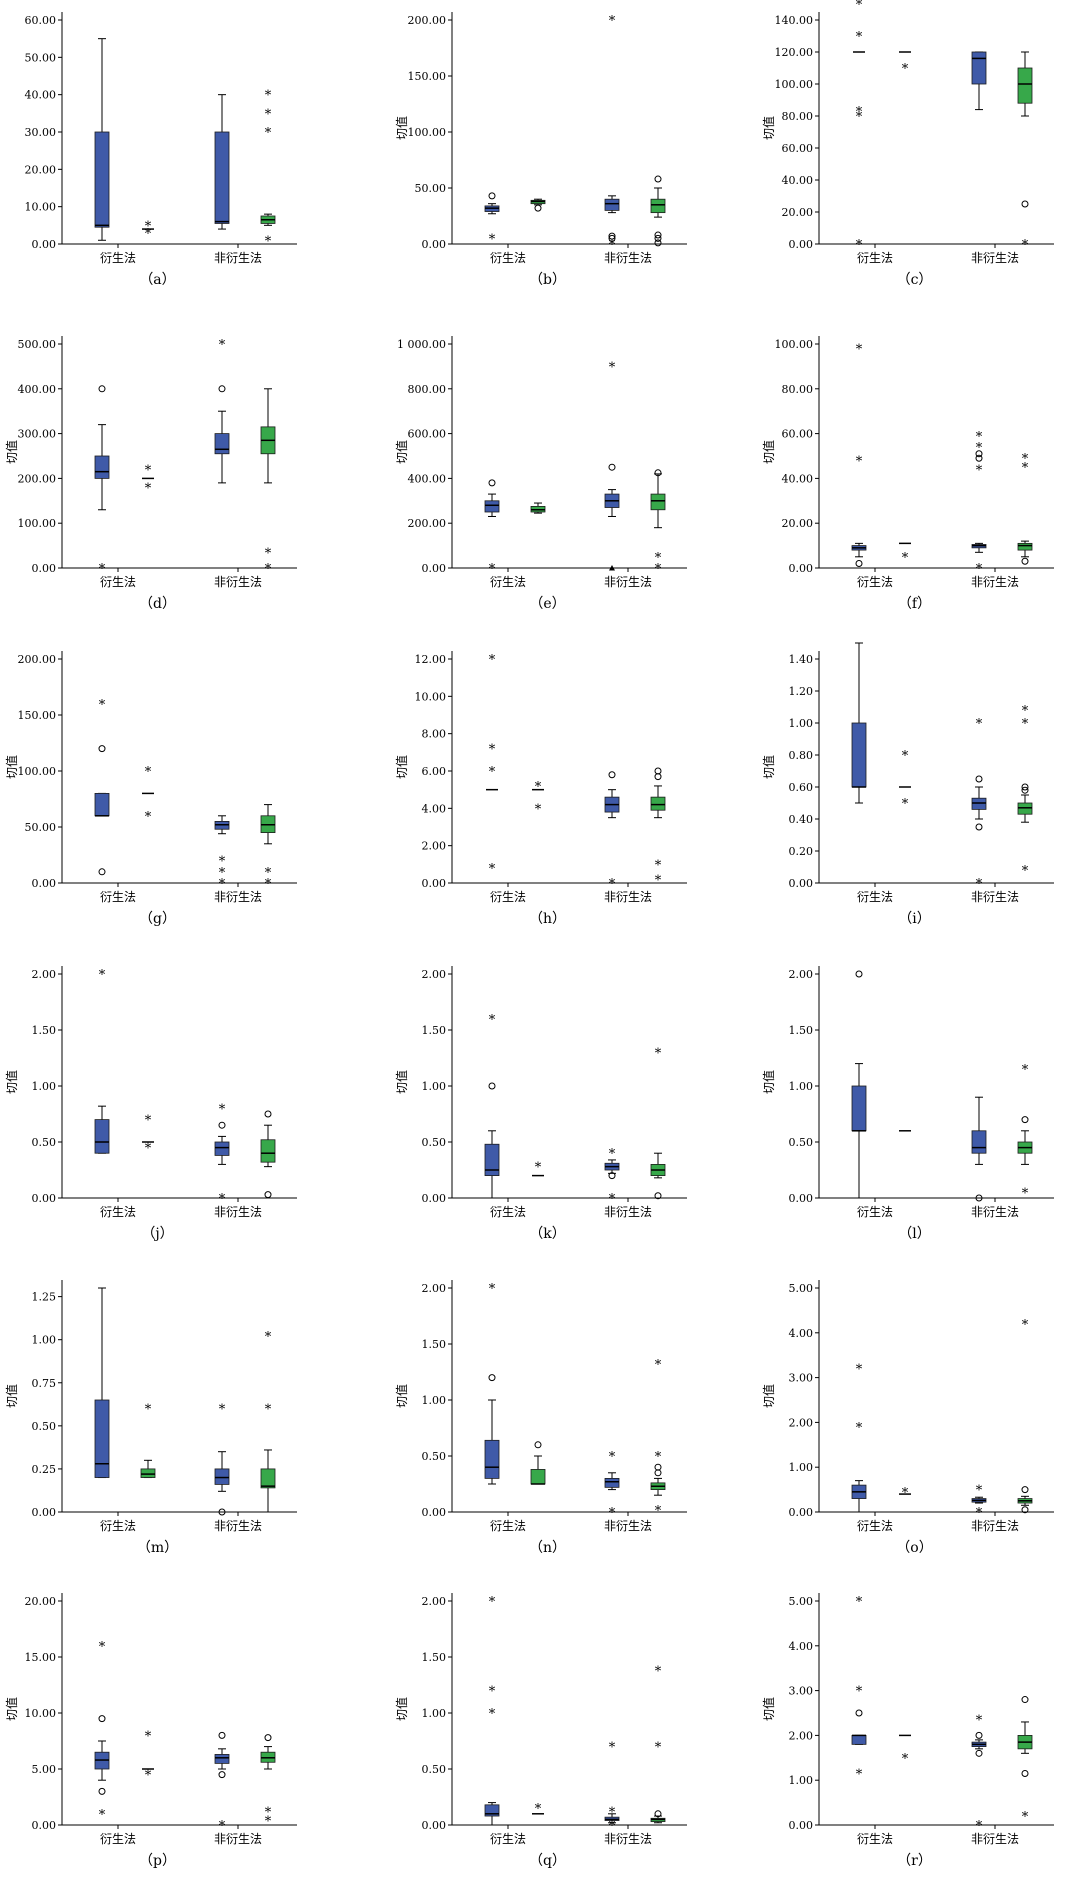 The image size is (1066, 1897). Describe the element at coordinates (157, 1234) in the screenshot. I see `panel-caption: （j）` at that location.